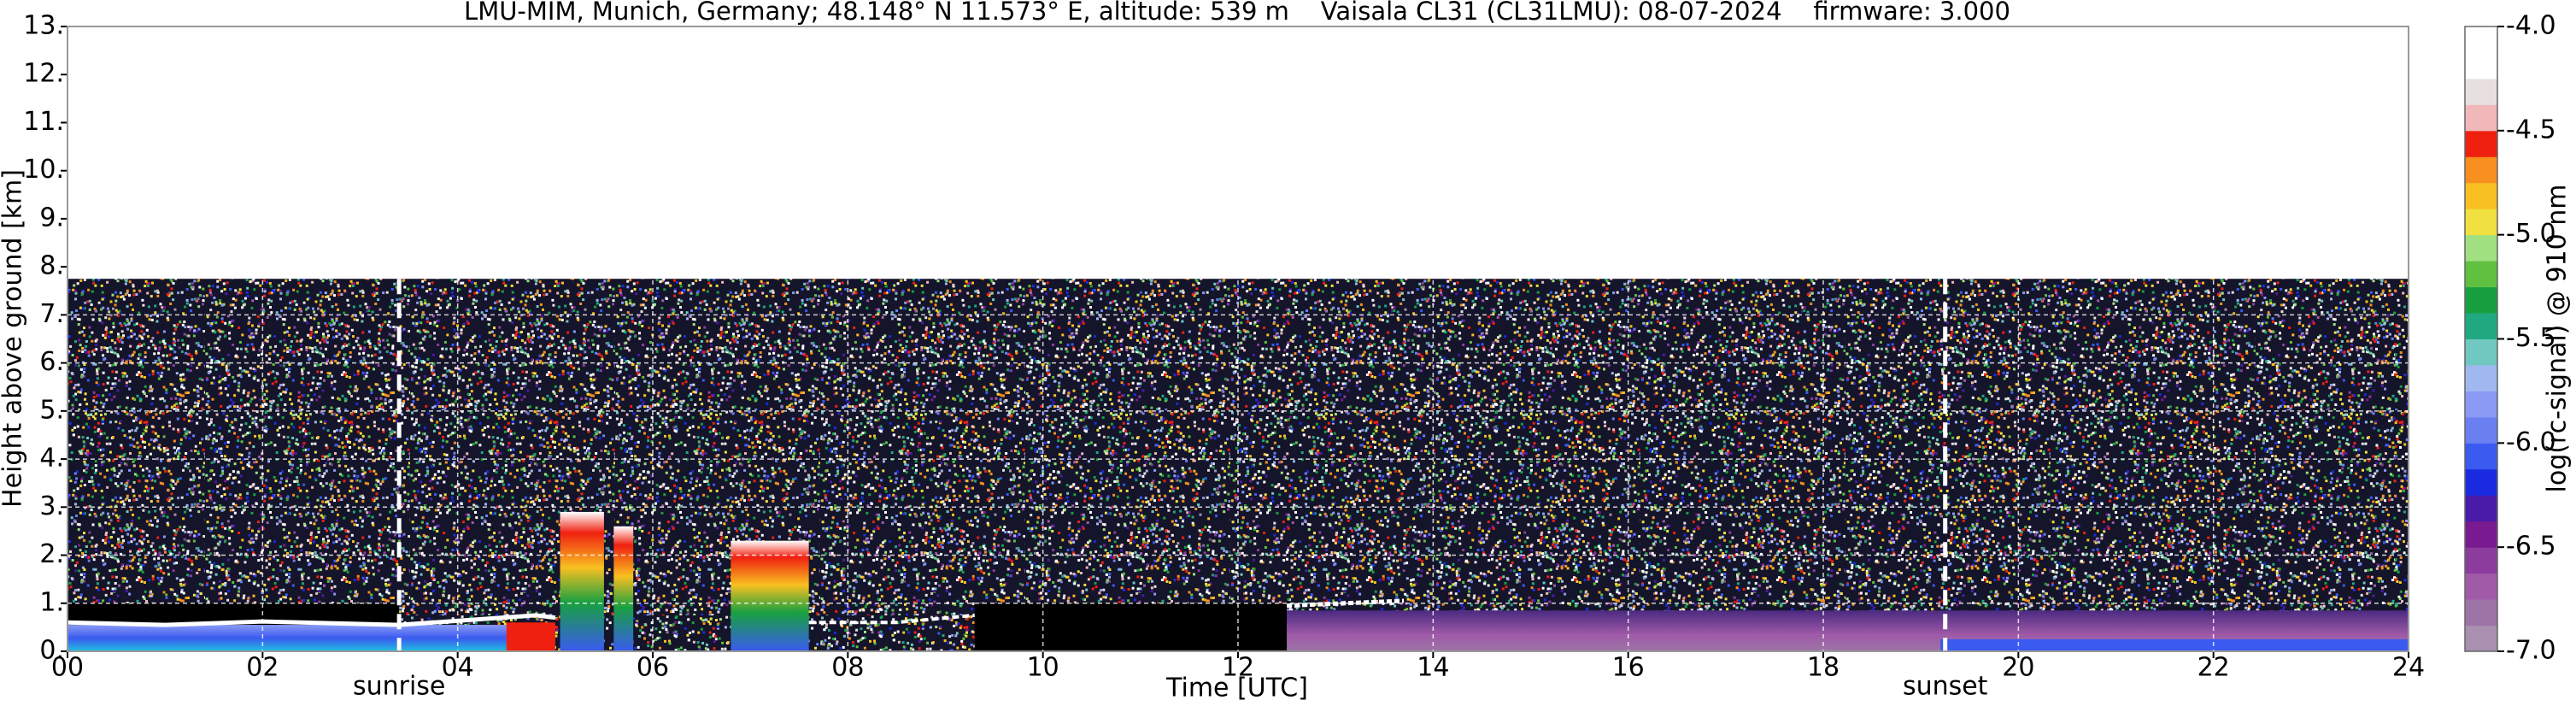 This screenshot has width=2576, height=706. I want to click on x-tick-label: 22, so click(2214, 668).